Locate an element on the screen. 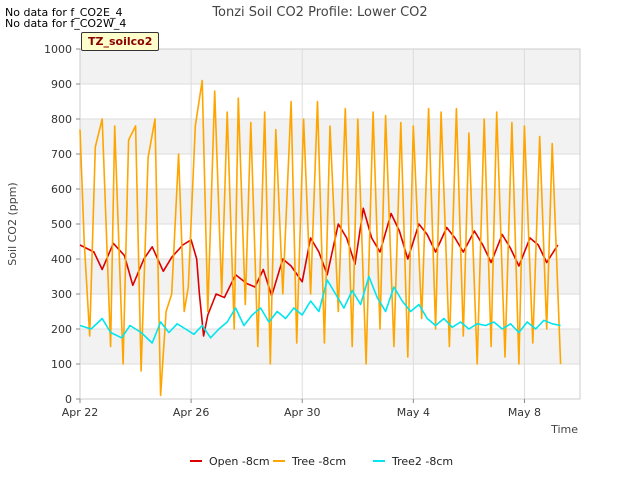 The width and height of the screenshot is (640, 480). y-tick-label: 700 is located at coordinates (61, 154).